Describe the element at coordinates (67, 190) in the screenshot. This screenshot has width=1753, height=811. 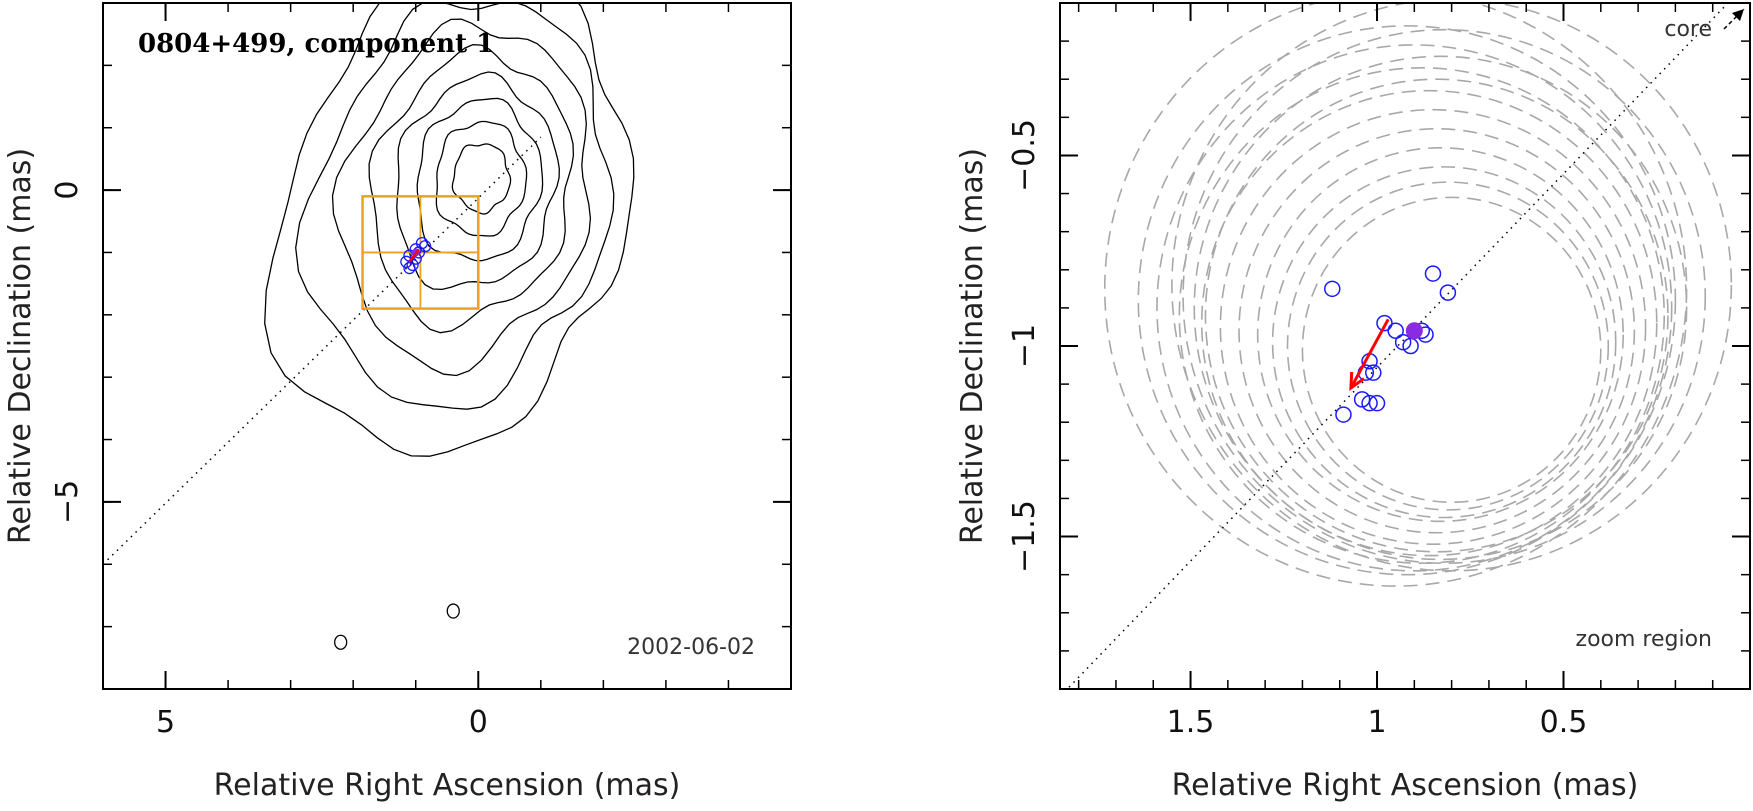
I see `y-tick-label: 0` at that location.